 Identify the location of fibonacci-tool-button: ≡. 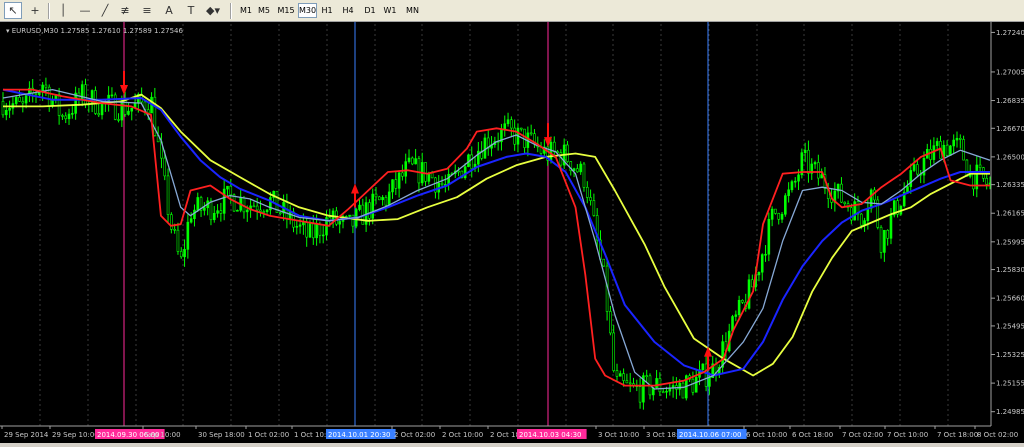
(147, 10).